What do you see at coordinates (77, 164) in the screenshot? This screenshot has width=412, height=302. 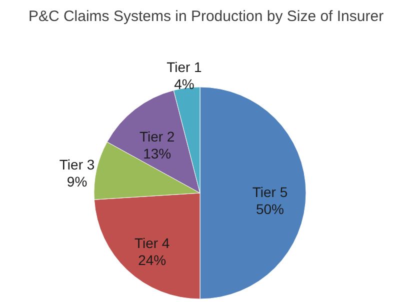 I see `slice-label: Tier 3` at bounding box center [77, 164].